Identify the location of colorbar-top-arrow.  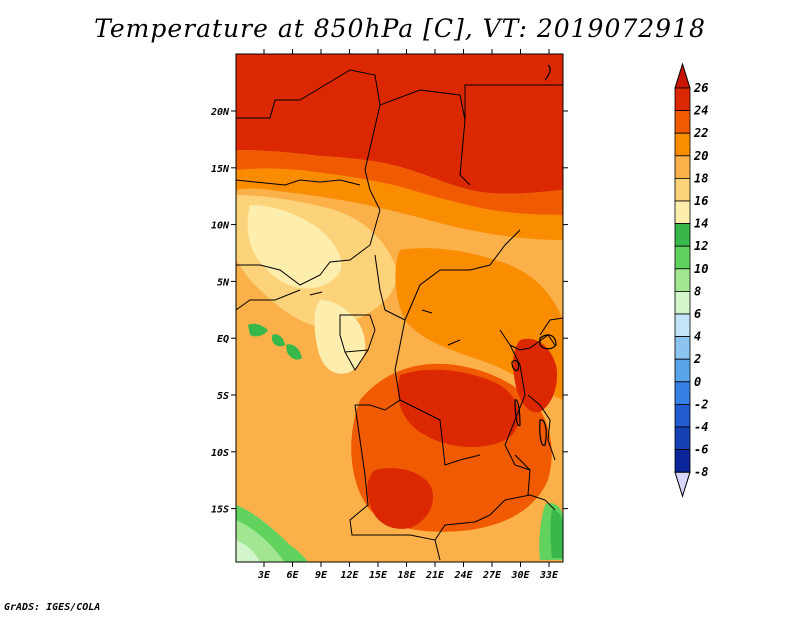
(682, 75).